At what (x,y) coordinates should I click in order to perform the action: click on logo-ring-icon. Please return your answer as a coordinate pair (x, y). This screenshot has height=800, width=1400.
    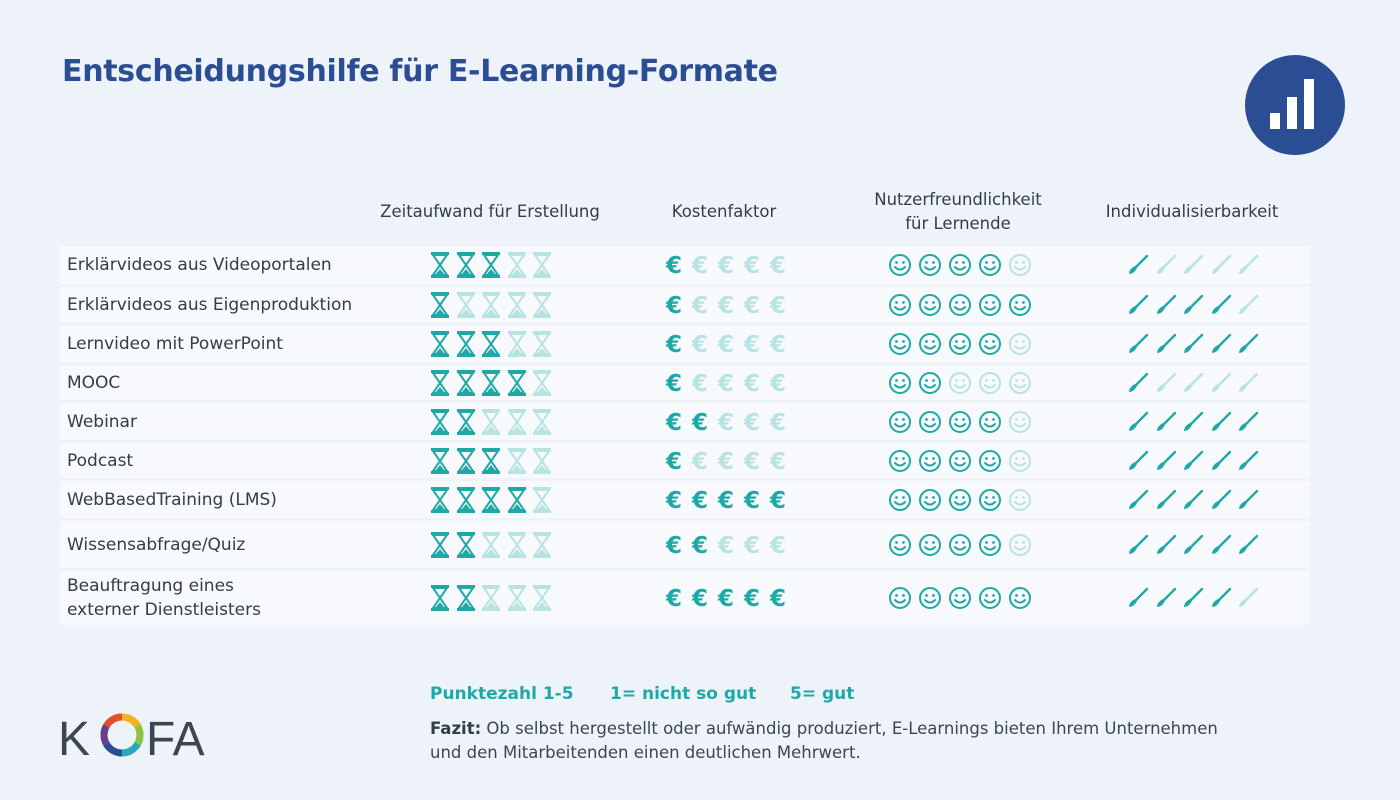
    Looking at the image, I should click on (122, 735).